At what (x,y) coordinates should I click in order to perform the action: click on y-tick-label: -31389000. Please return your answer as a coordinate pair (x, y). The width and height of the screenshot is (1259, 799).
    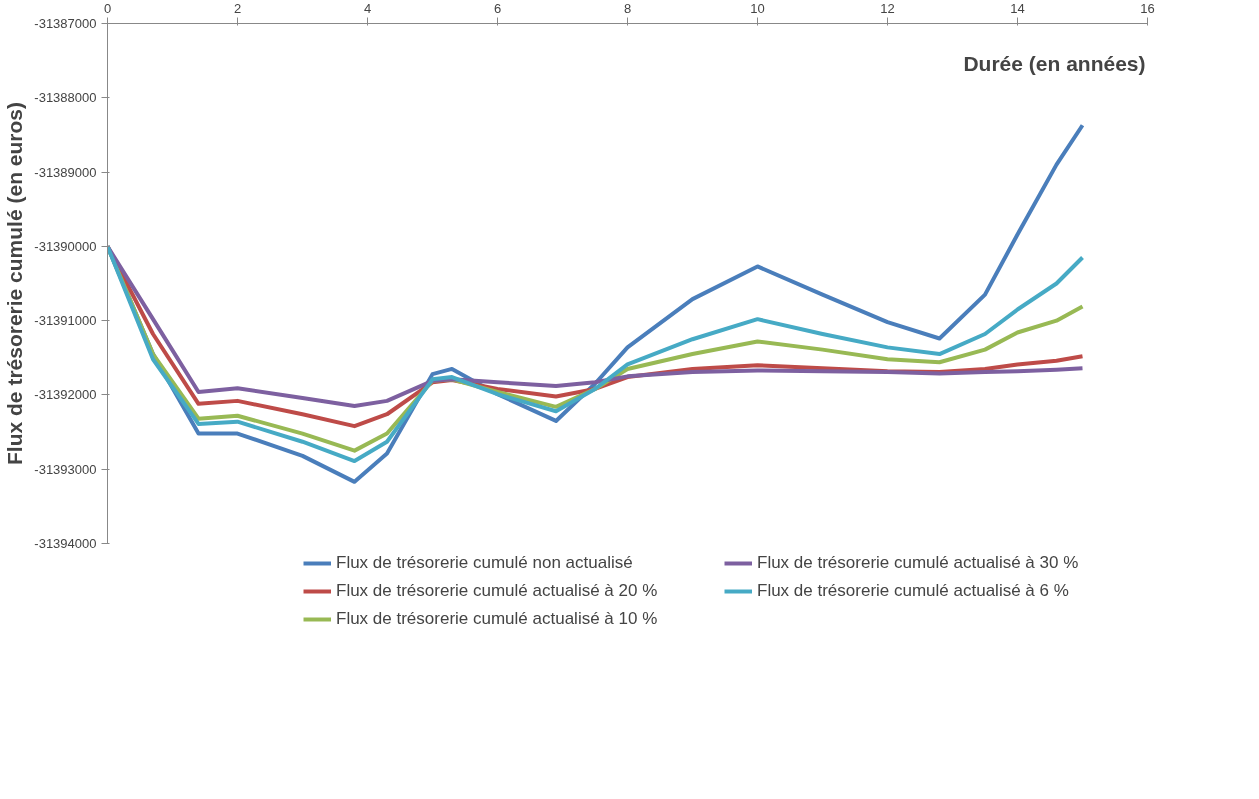
    Looking at the image, I should click on (65, 172).